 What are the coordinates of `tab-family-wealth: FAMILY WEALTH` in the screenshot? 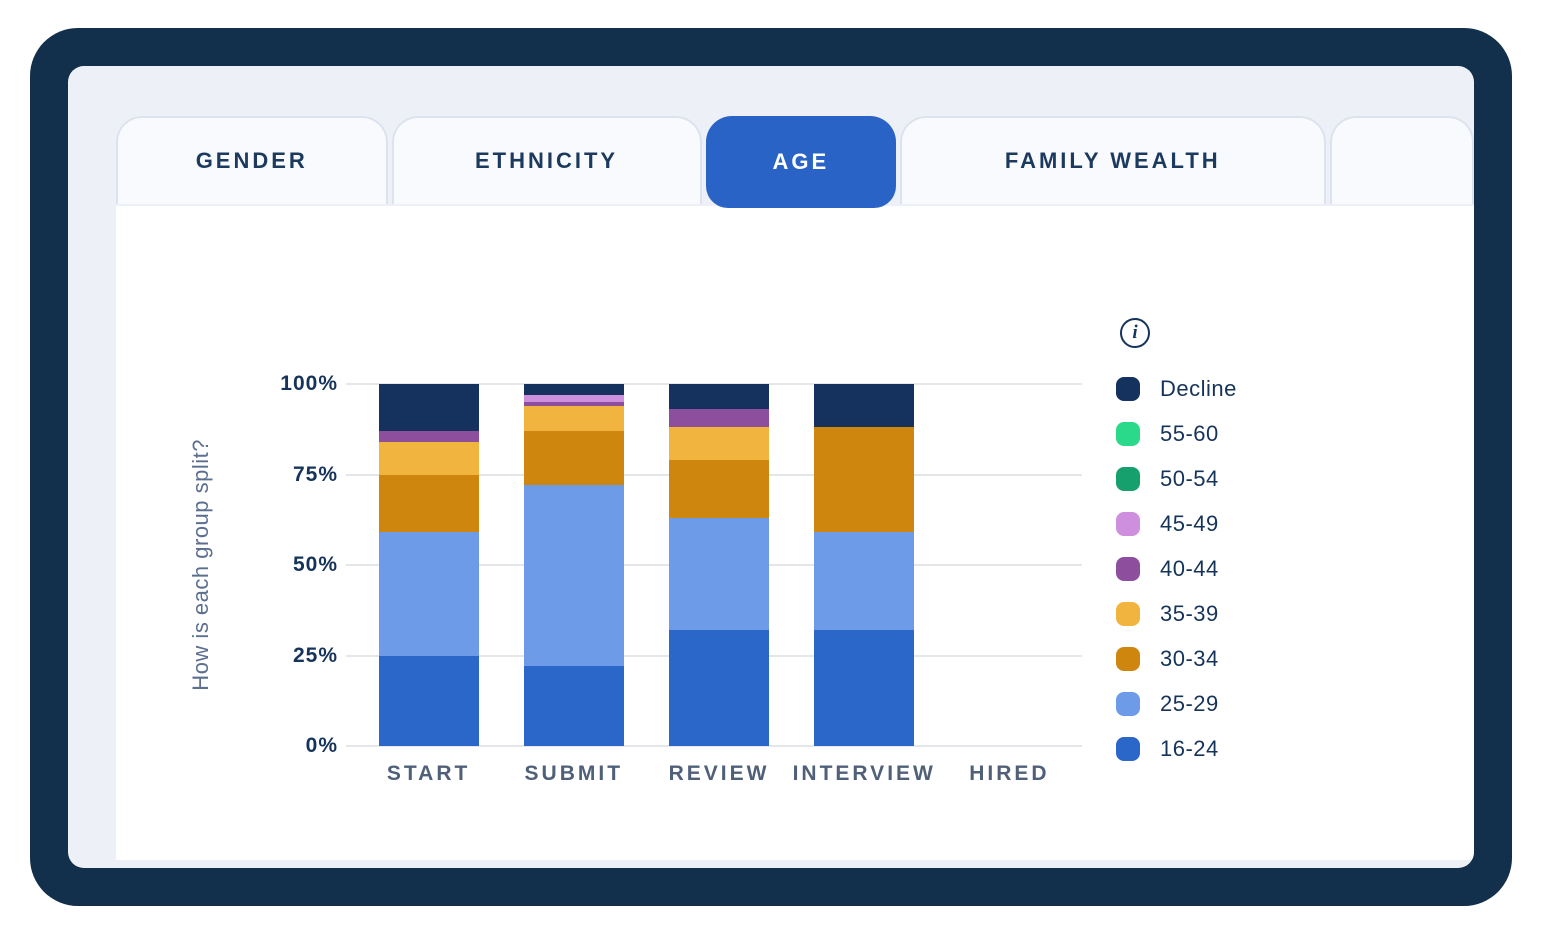 It's located at (1113, 160).